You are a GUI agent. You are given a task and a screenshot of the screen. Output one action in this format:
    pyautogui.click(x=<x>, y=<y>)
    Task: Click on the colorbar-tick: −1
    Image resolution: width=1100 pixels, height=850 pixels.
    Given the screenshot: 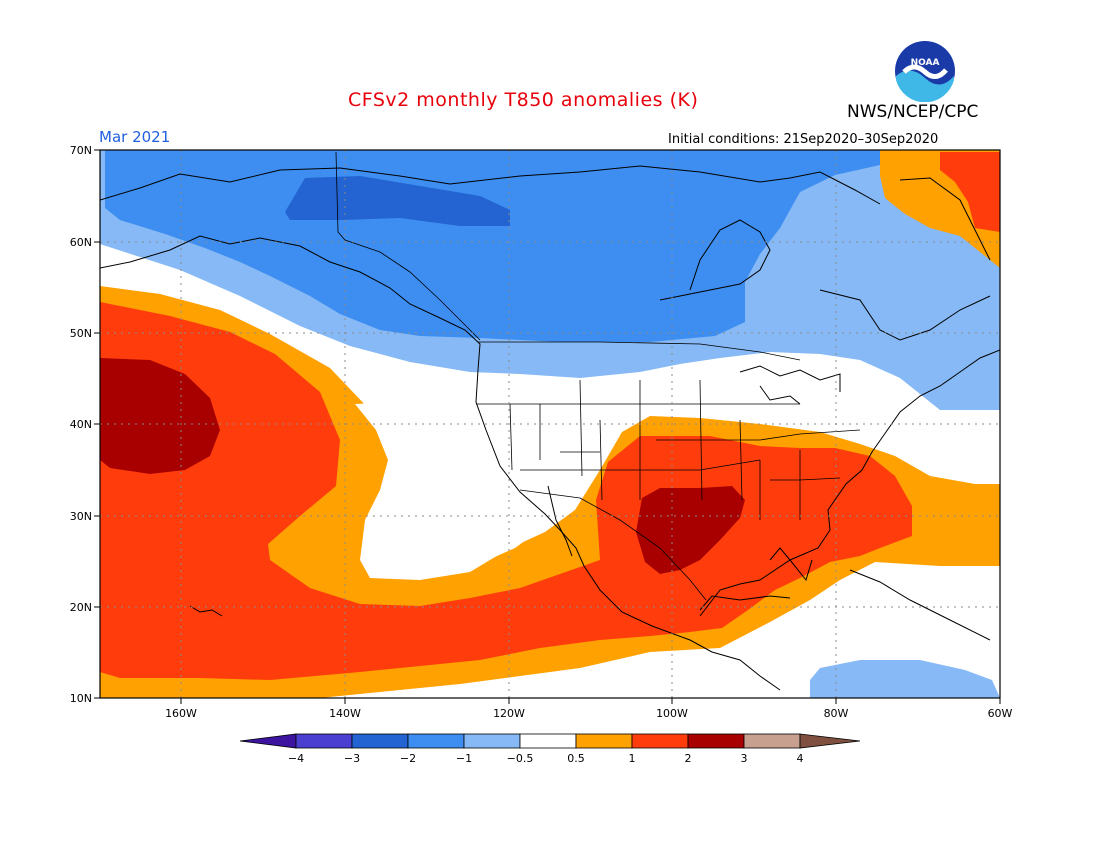 What is the action you would take?
    pyautogui.click(x=464, y=758)
    